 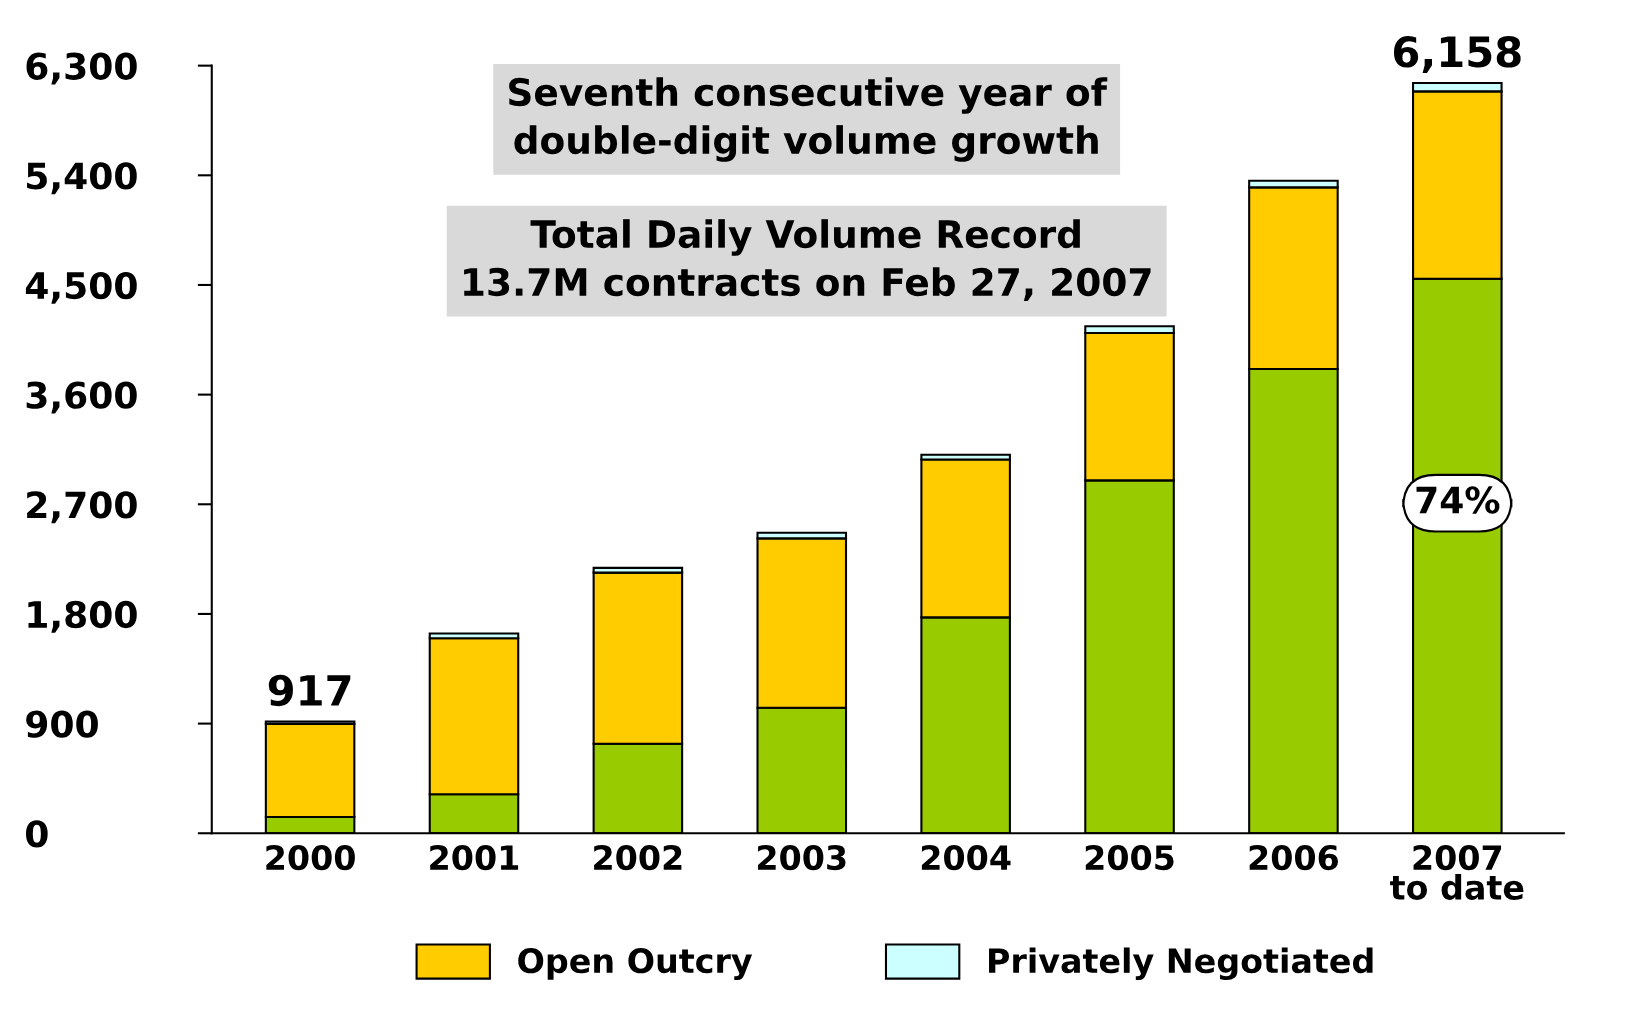 What do you see at coordinates (82, 178) in the screenshot?
I see `y-tick-label: 5,400` at bounding box center [82, 178].